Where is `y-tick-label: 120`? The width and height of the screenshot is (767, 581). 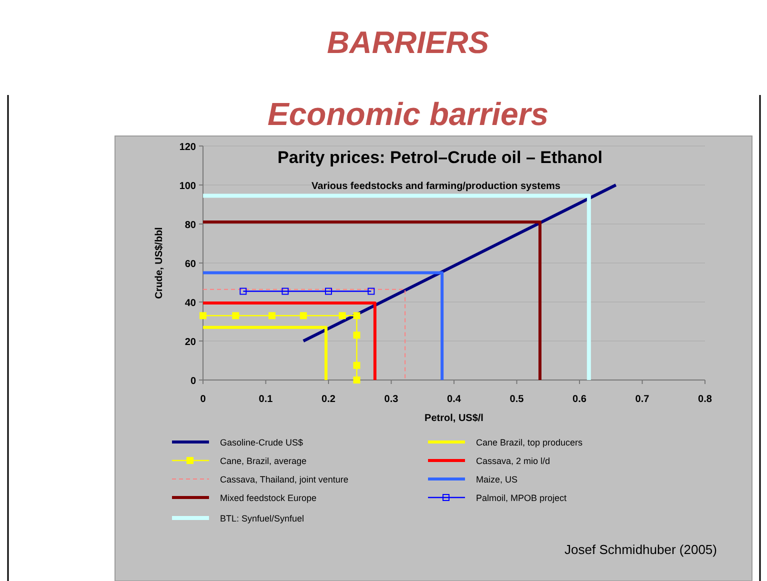 y-tick-label: 120 is located at coordinates (187, 147).